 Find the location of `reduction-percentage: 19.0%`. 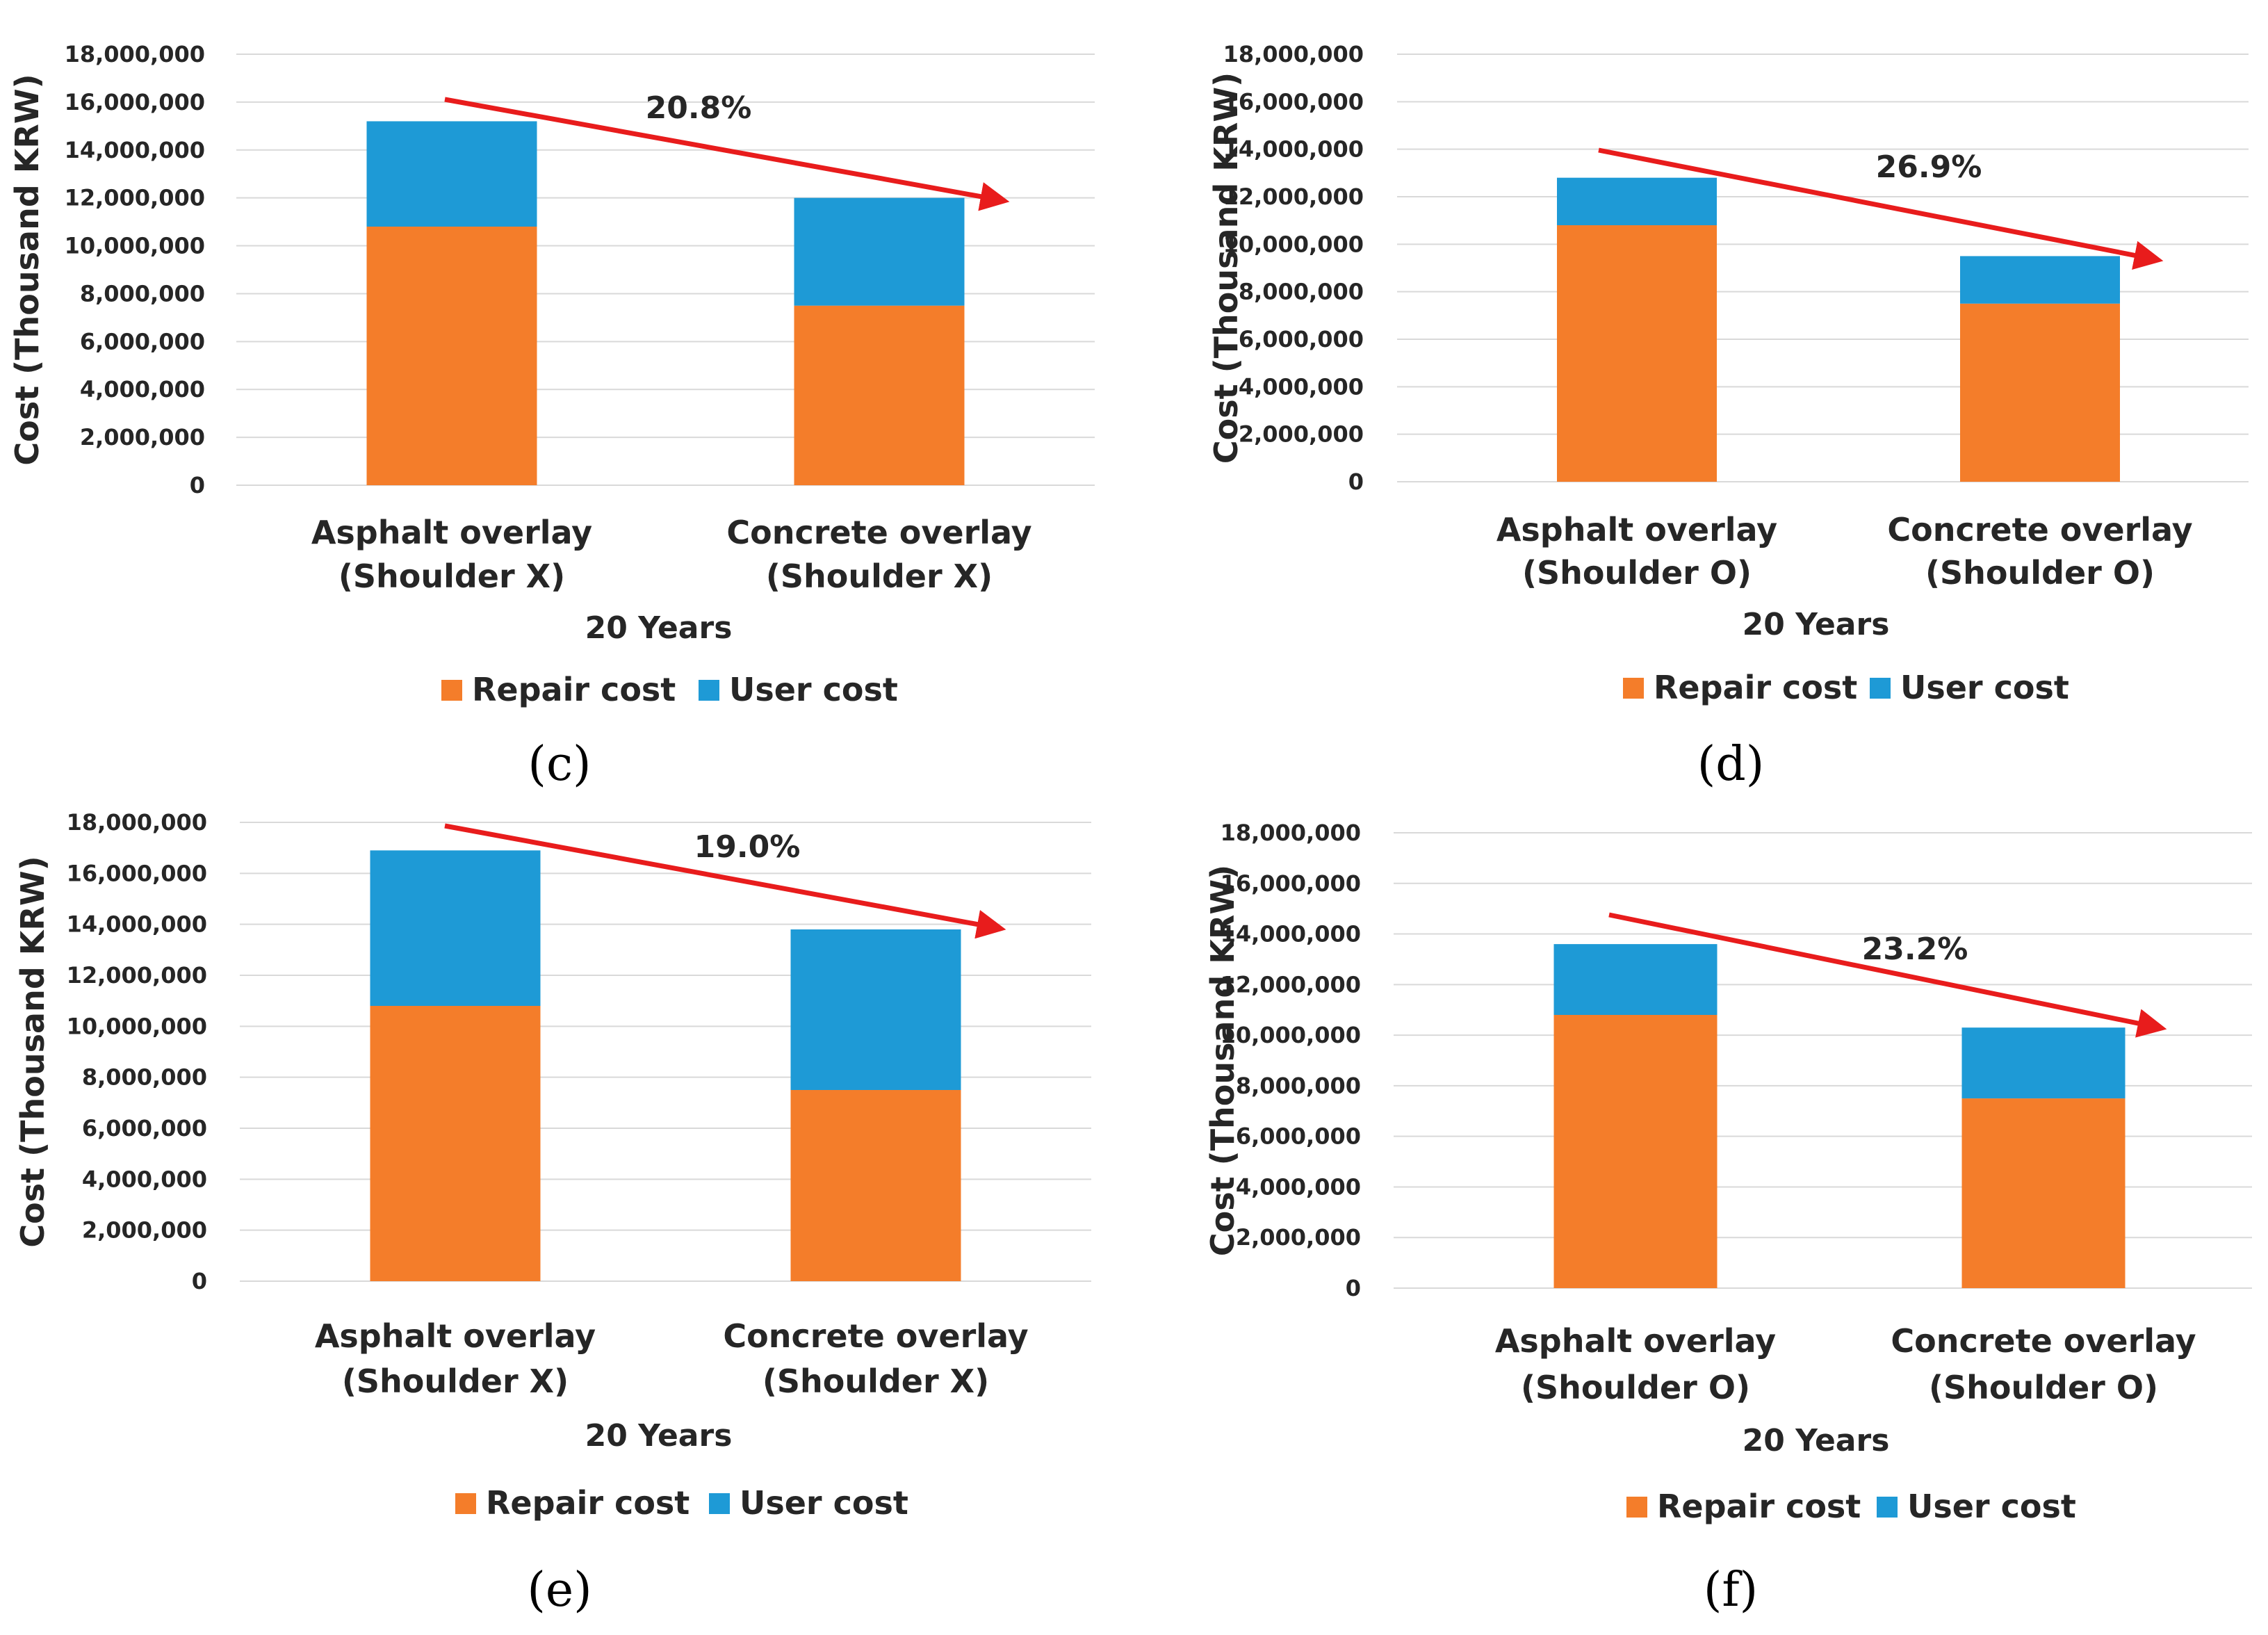

reduction-percentage: 19.0% is located at coordinates (747, 847).